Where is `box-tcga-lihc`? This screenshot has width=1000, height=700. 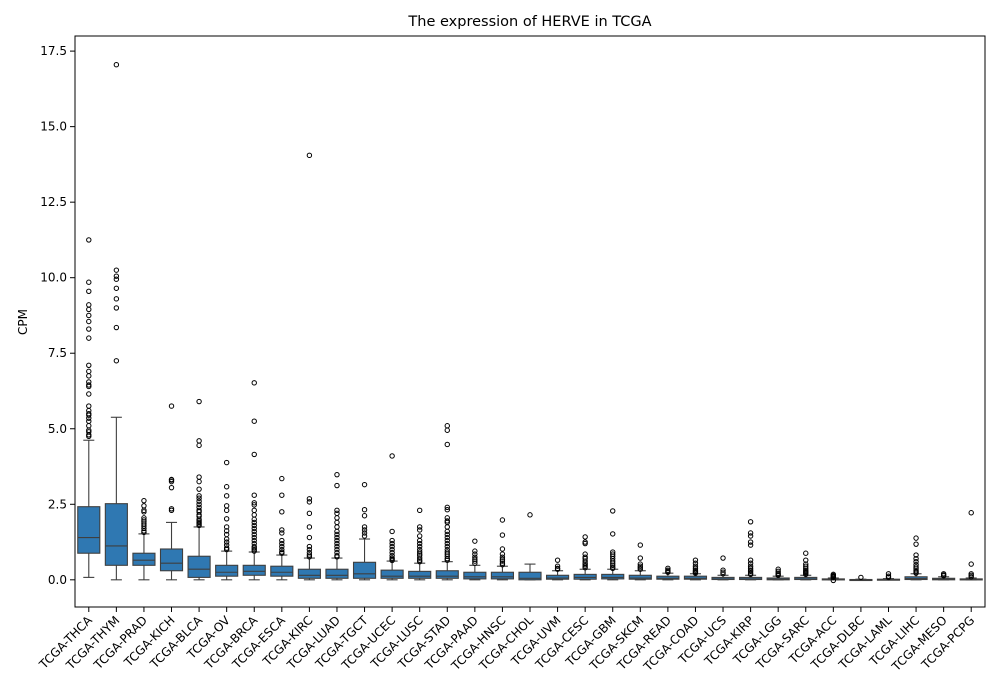
box-tcga-lihc is located at coordinates (916, 558).